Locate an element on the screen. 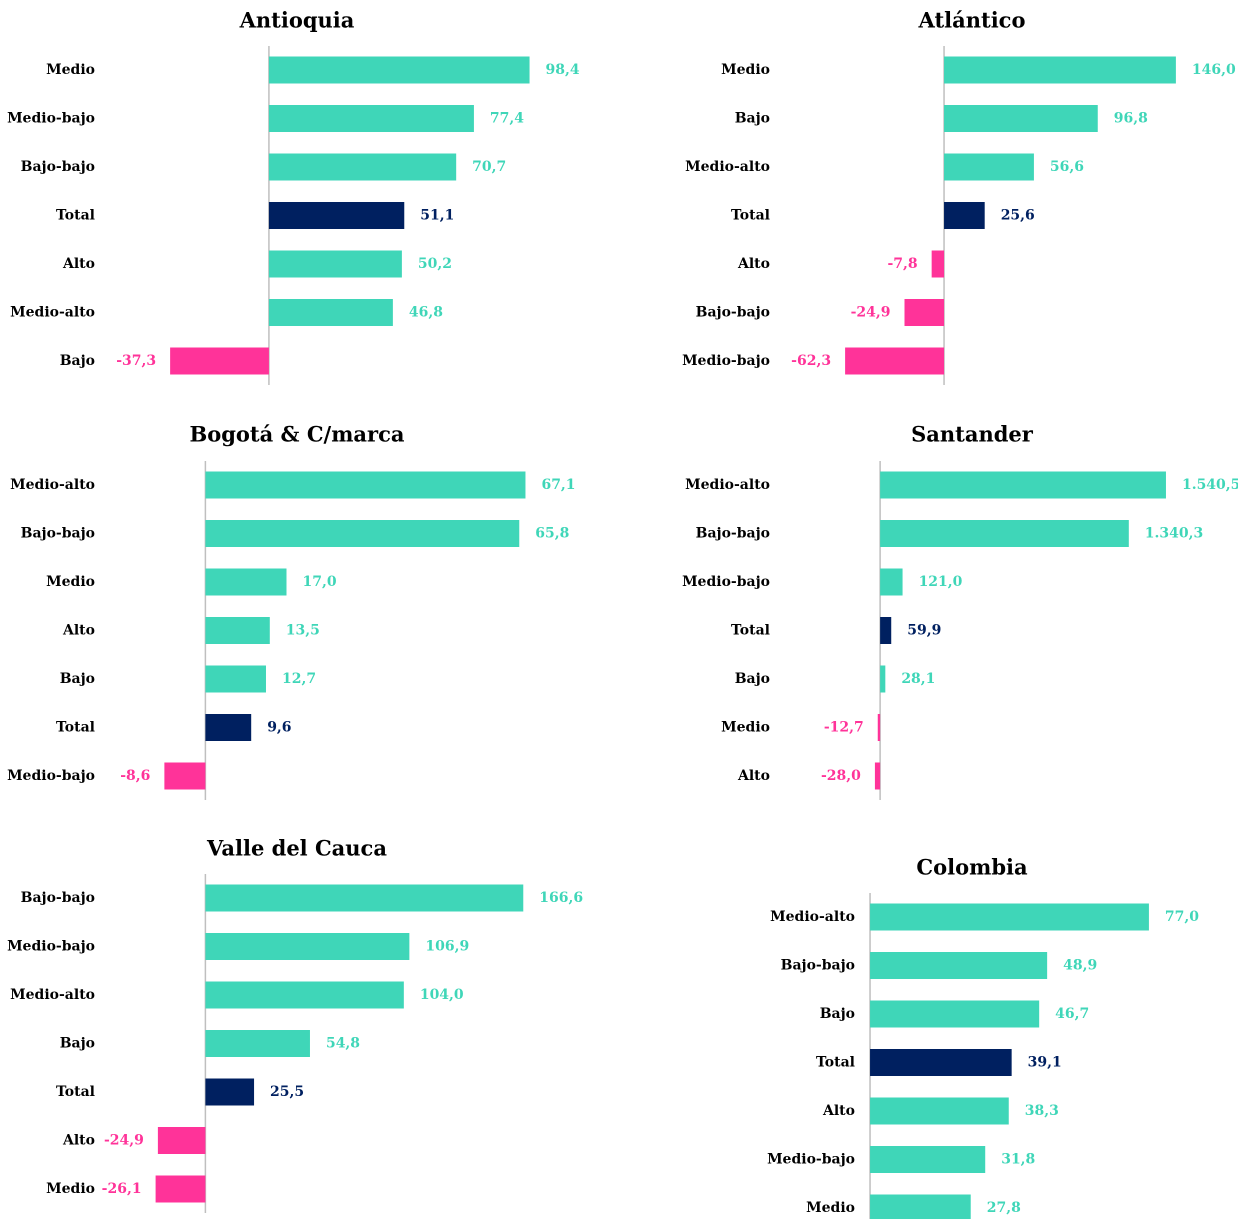 The height and width of the screenshot is (1219, 1238). value-label: 27,8 is located at coordinates (1004, 1208).